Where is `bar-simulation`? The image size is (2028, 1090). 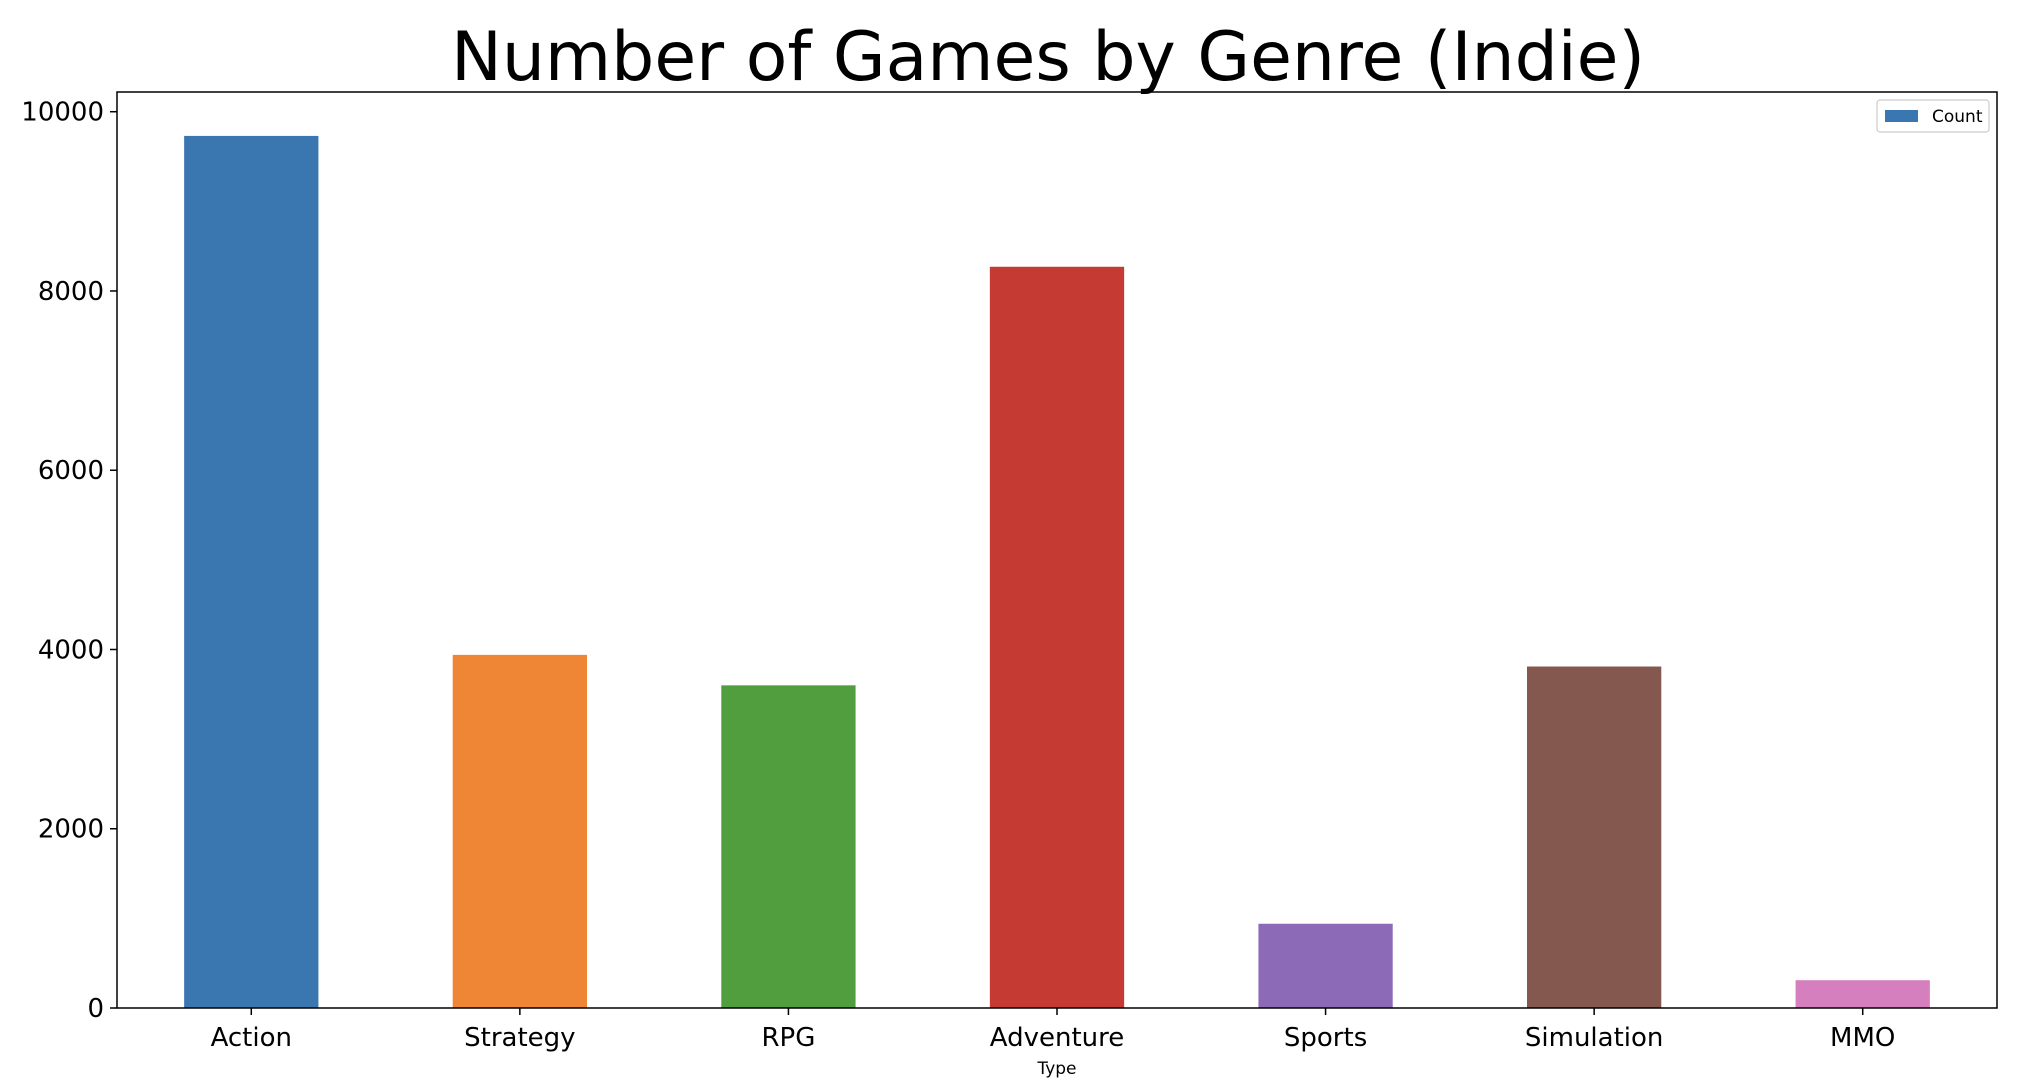 bar-simulation is located at coordinates (1594, 837).